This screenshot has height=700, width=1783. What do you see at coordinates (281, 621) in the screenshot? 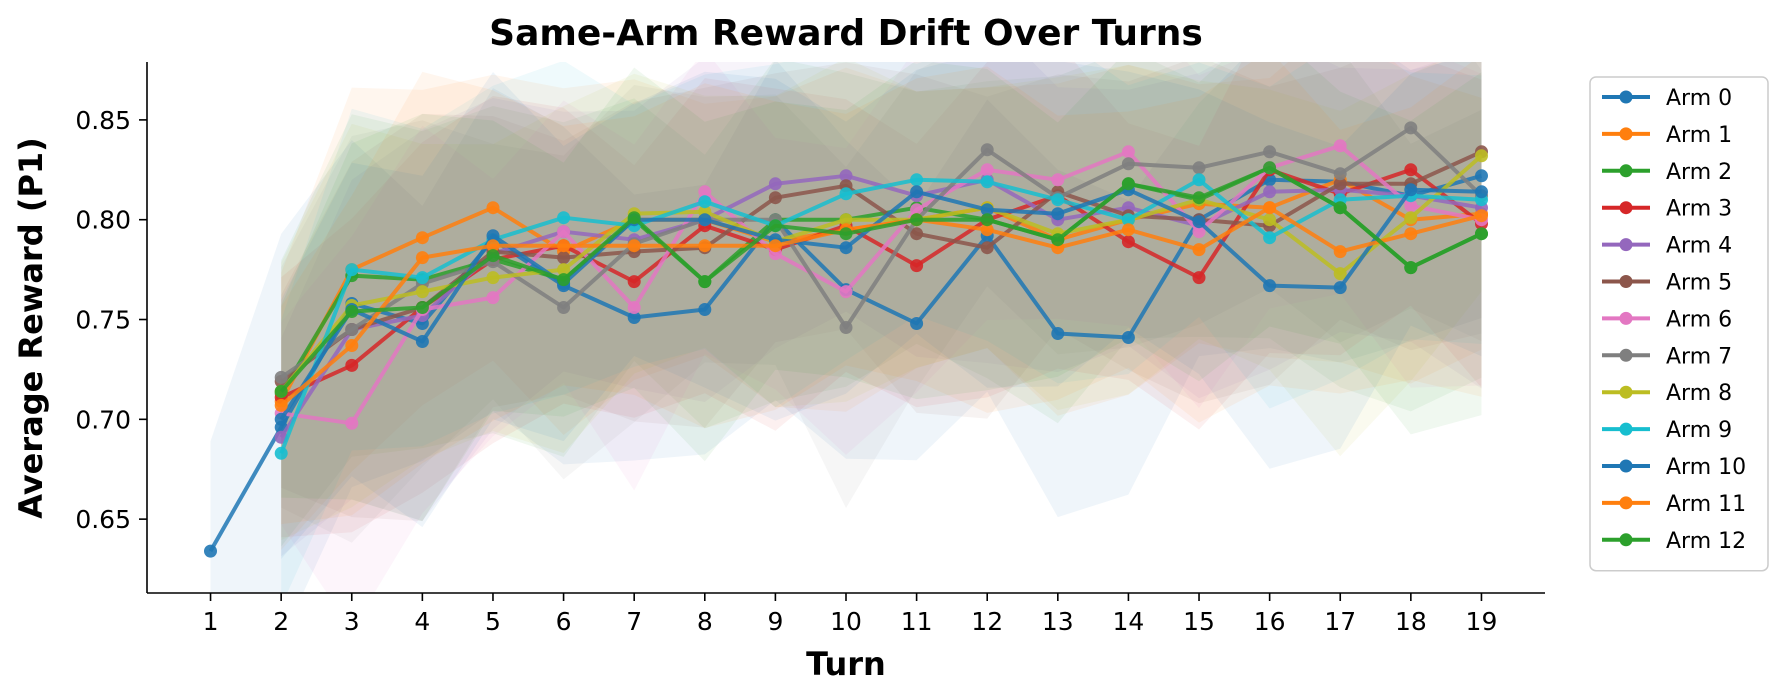
I see `x-tick-label: 2` at bounding box center [281, 621].